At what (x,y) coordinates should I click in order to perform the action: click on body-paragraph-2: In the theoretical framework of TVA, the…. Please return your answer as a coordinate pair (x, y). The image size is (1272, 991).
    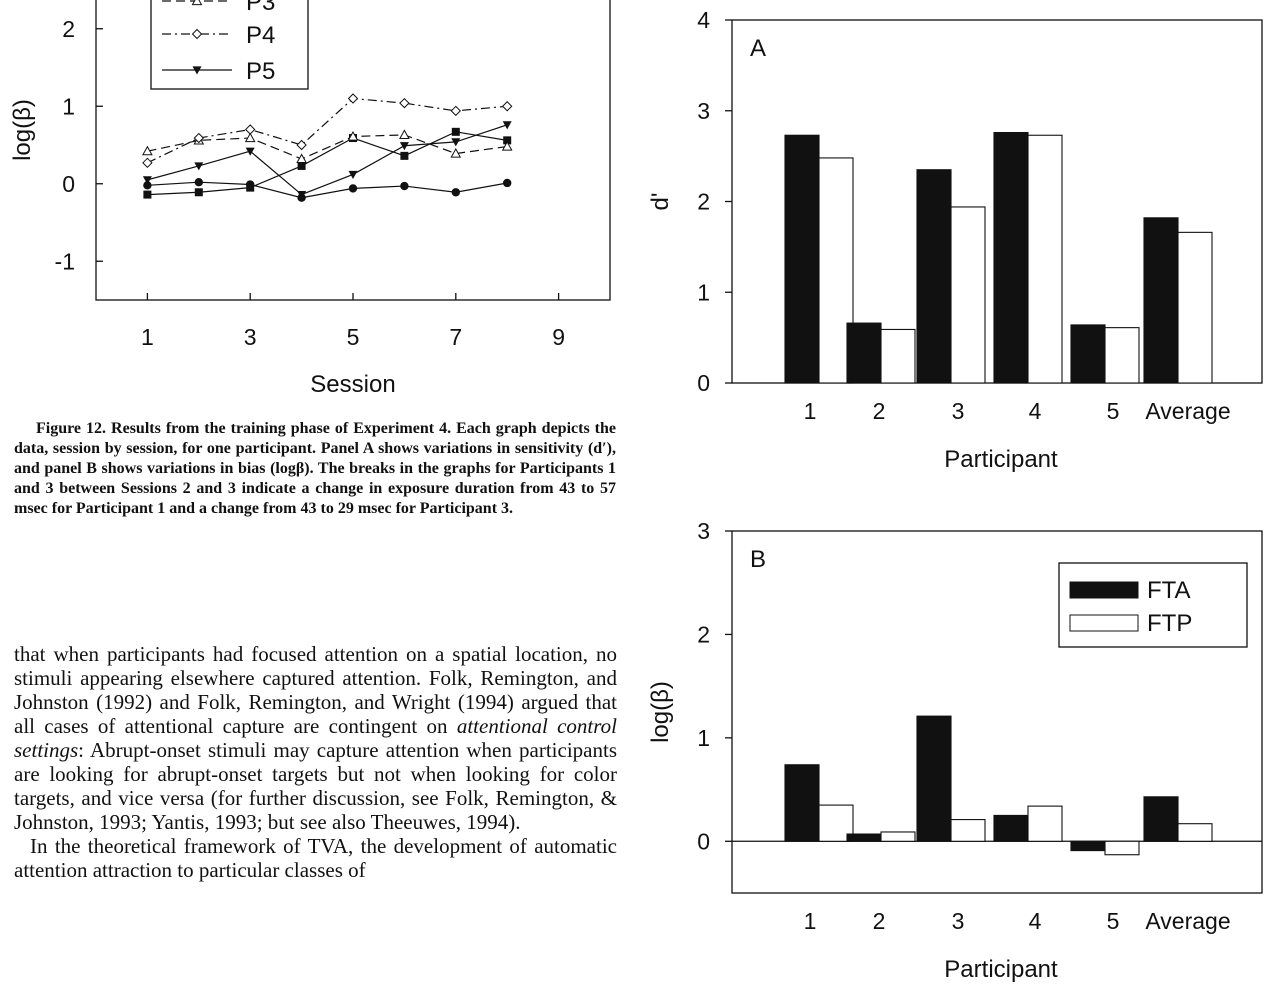
    Looking at the image, I should click on (315, 858).